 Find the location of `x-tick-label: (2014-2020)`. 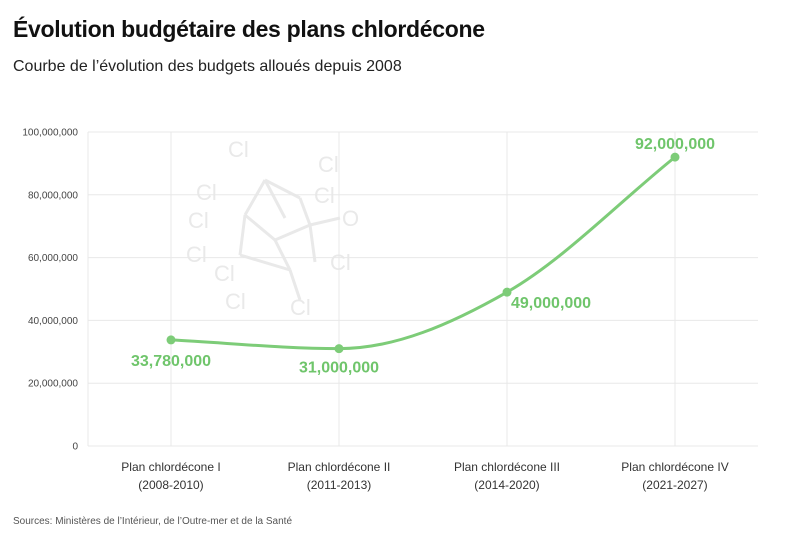

x-tick-label: (2014-2020) is located at coordinates (506, 485).